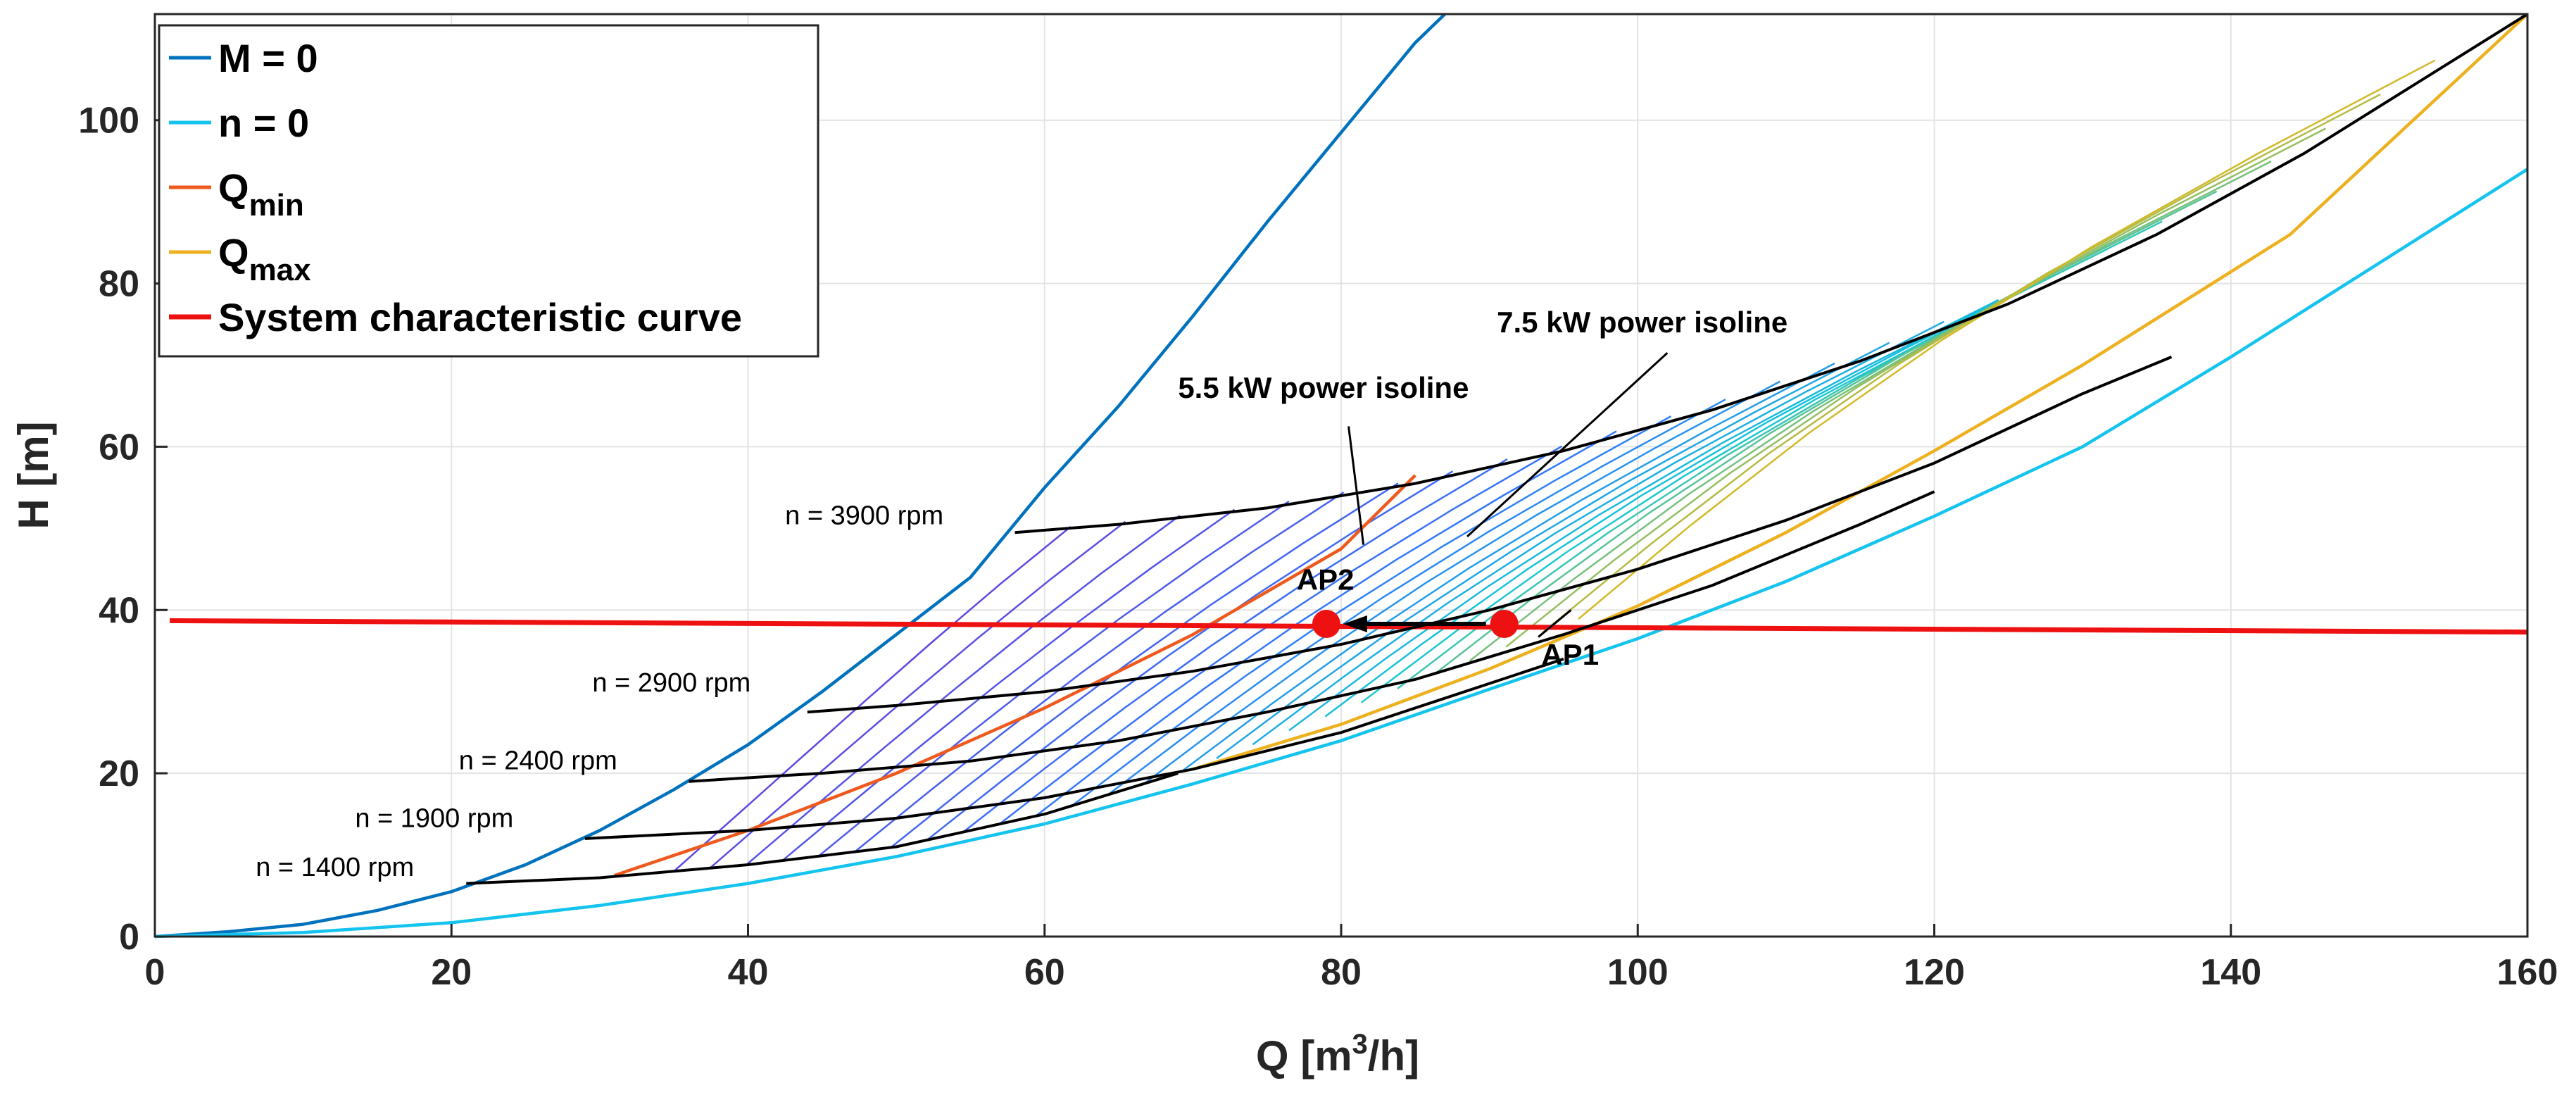 The height and width of the screenshot is (1095, 2576). Describe the element at coordinates (1304, 1056) in the screenshot. I see `x-axis-title-main: Q [m` at that location.